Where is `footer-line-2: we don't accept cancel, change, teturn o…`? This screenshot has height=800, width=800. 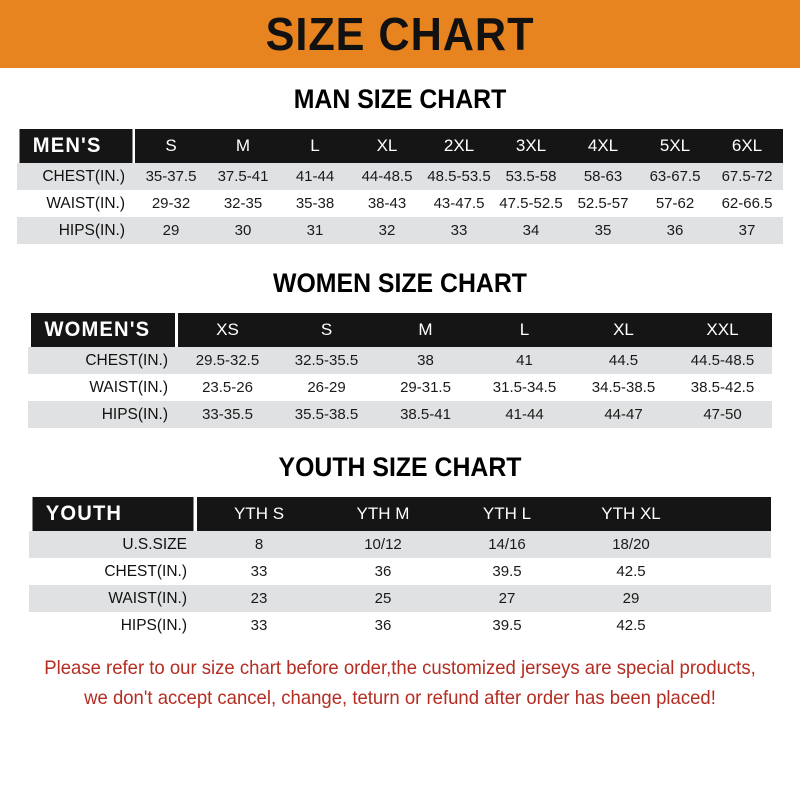 footer-line-2: we don't accept cancel, change, teturn o… is located at coordinates (400, 698).